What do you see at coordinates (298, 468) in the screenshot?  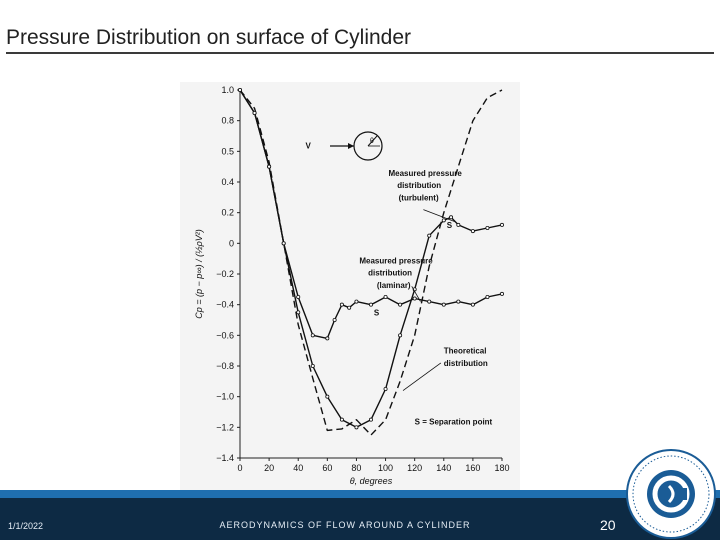 I see `x-tick-label: 40` at bounding box center [298, 468].